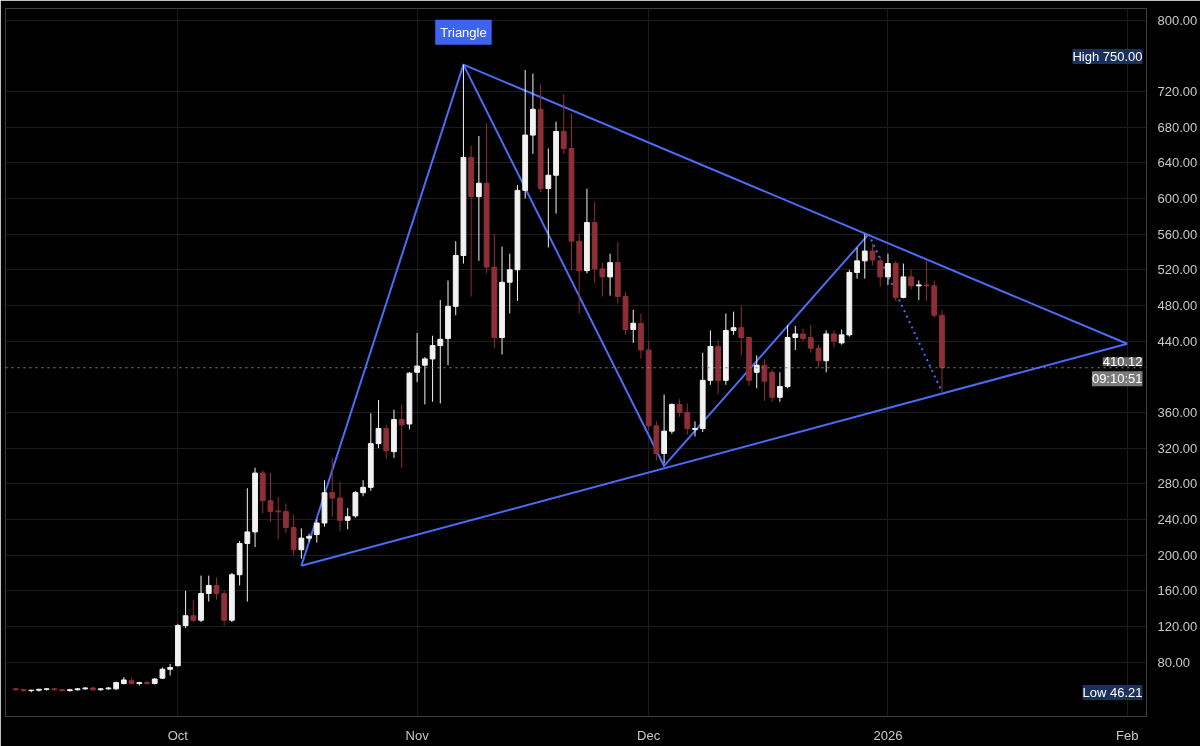  What do you see at coordinates (1107, 56) in the screenshot?
I see `annotation: High 750.00` at bounding box center [1107, 56].